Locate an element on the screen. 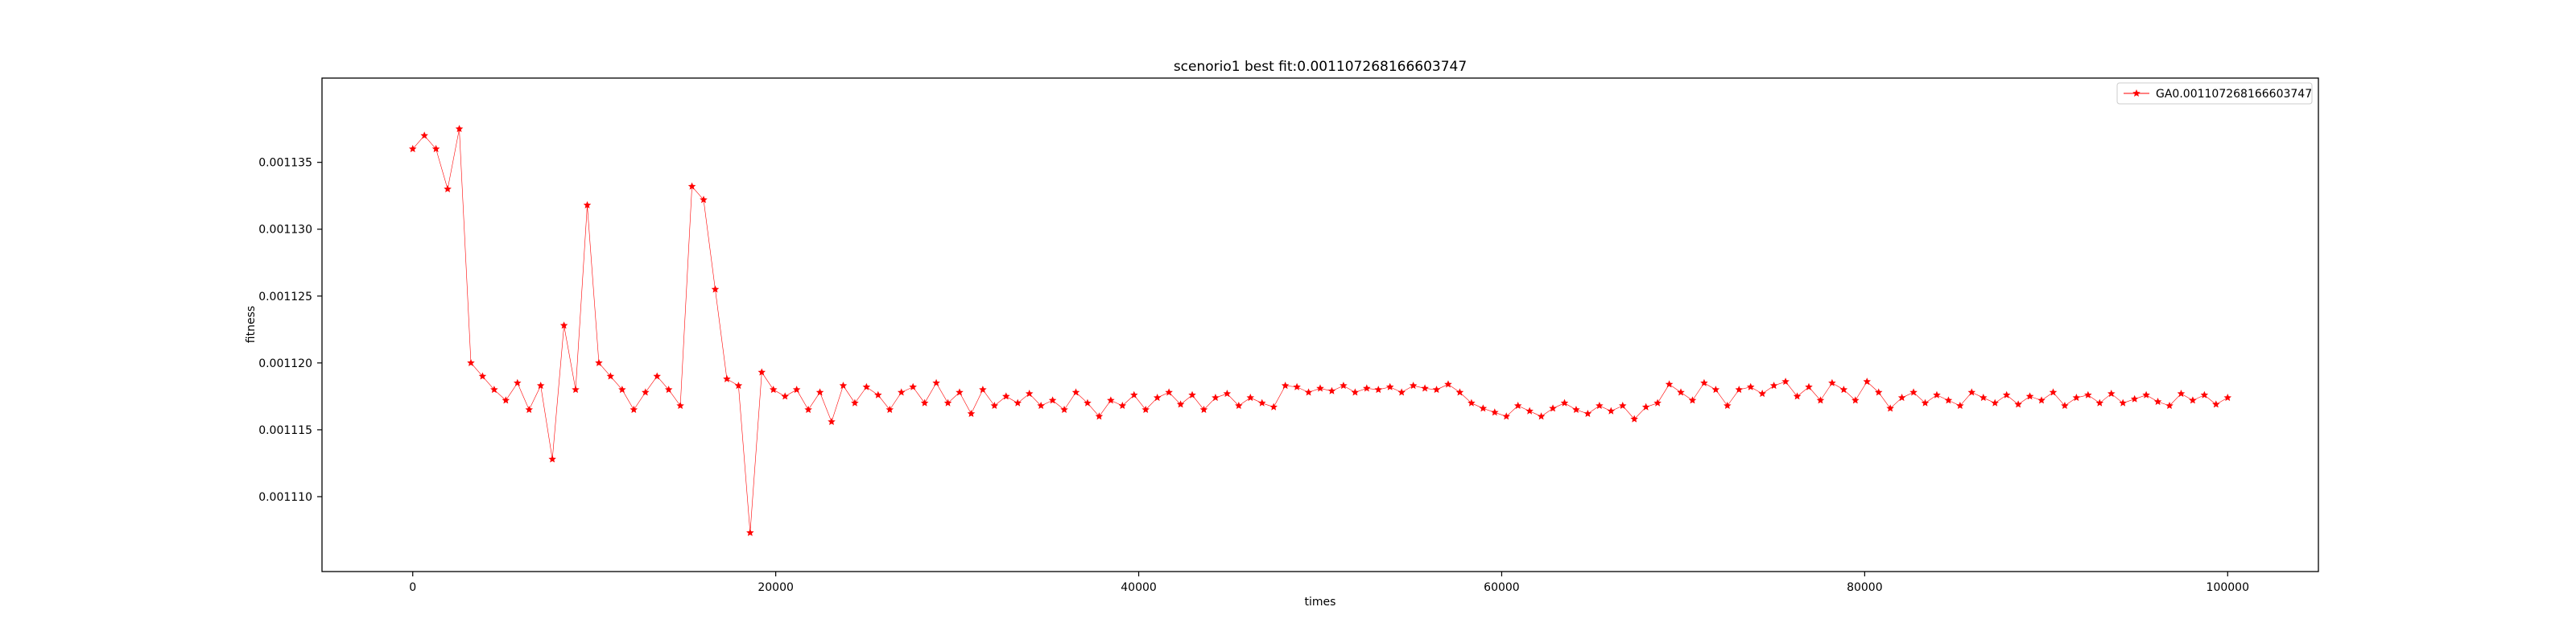 The height and width of the screenshot is (644, 2576). y-tick-label: 0.001115 is located at coordinates (285, 430).